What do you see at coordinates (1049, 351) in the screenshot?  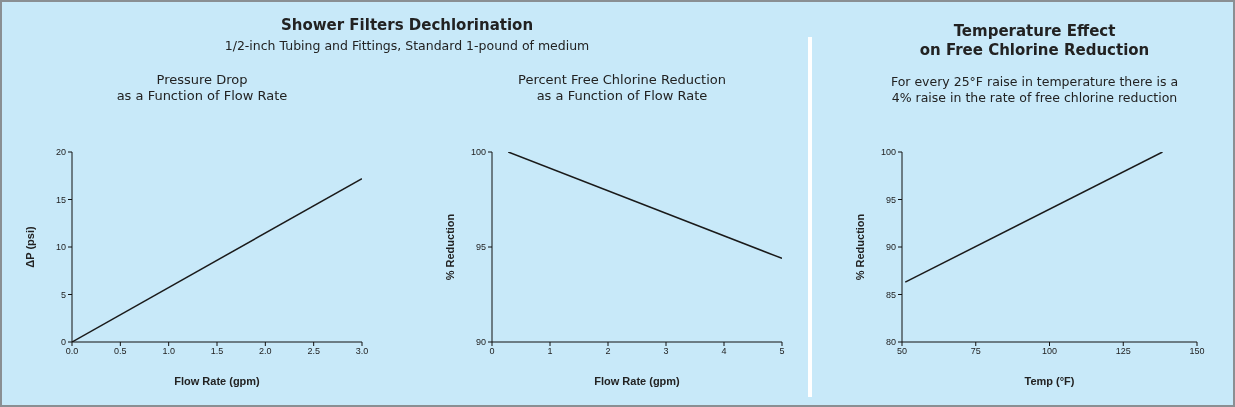 I see `x-tick-label: 100` at bounding box center [1049, 351].